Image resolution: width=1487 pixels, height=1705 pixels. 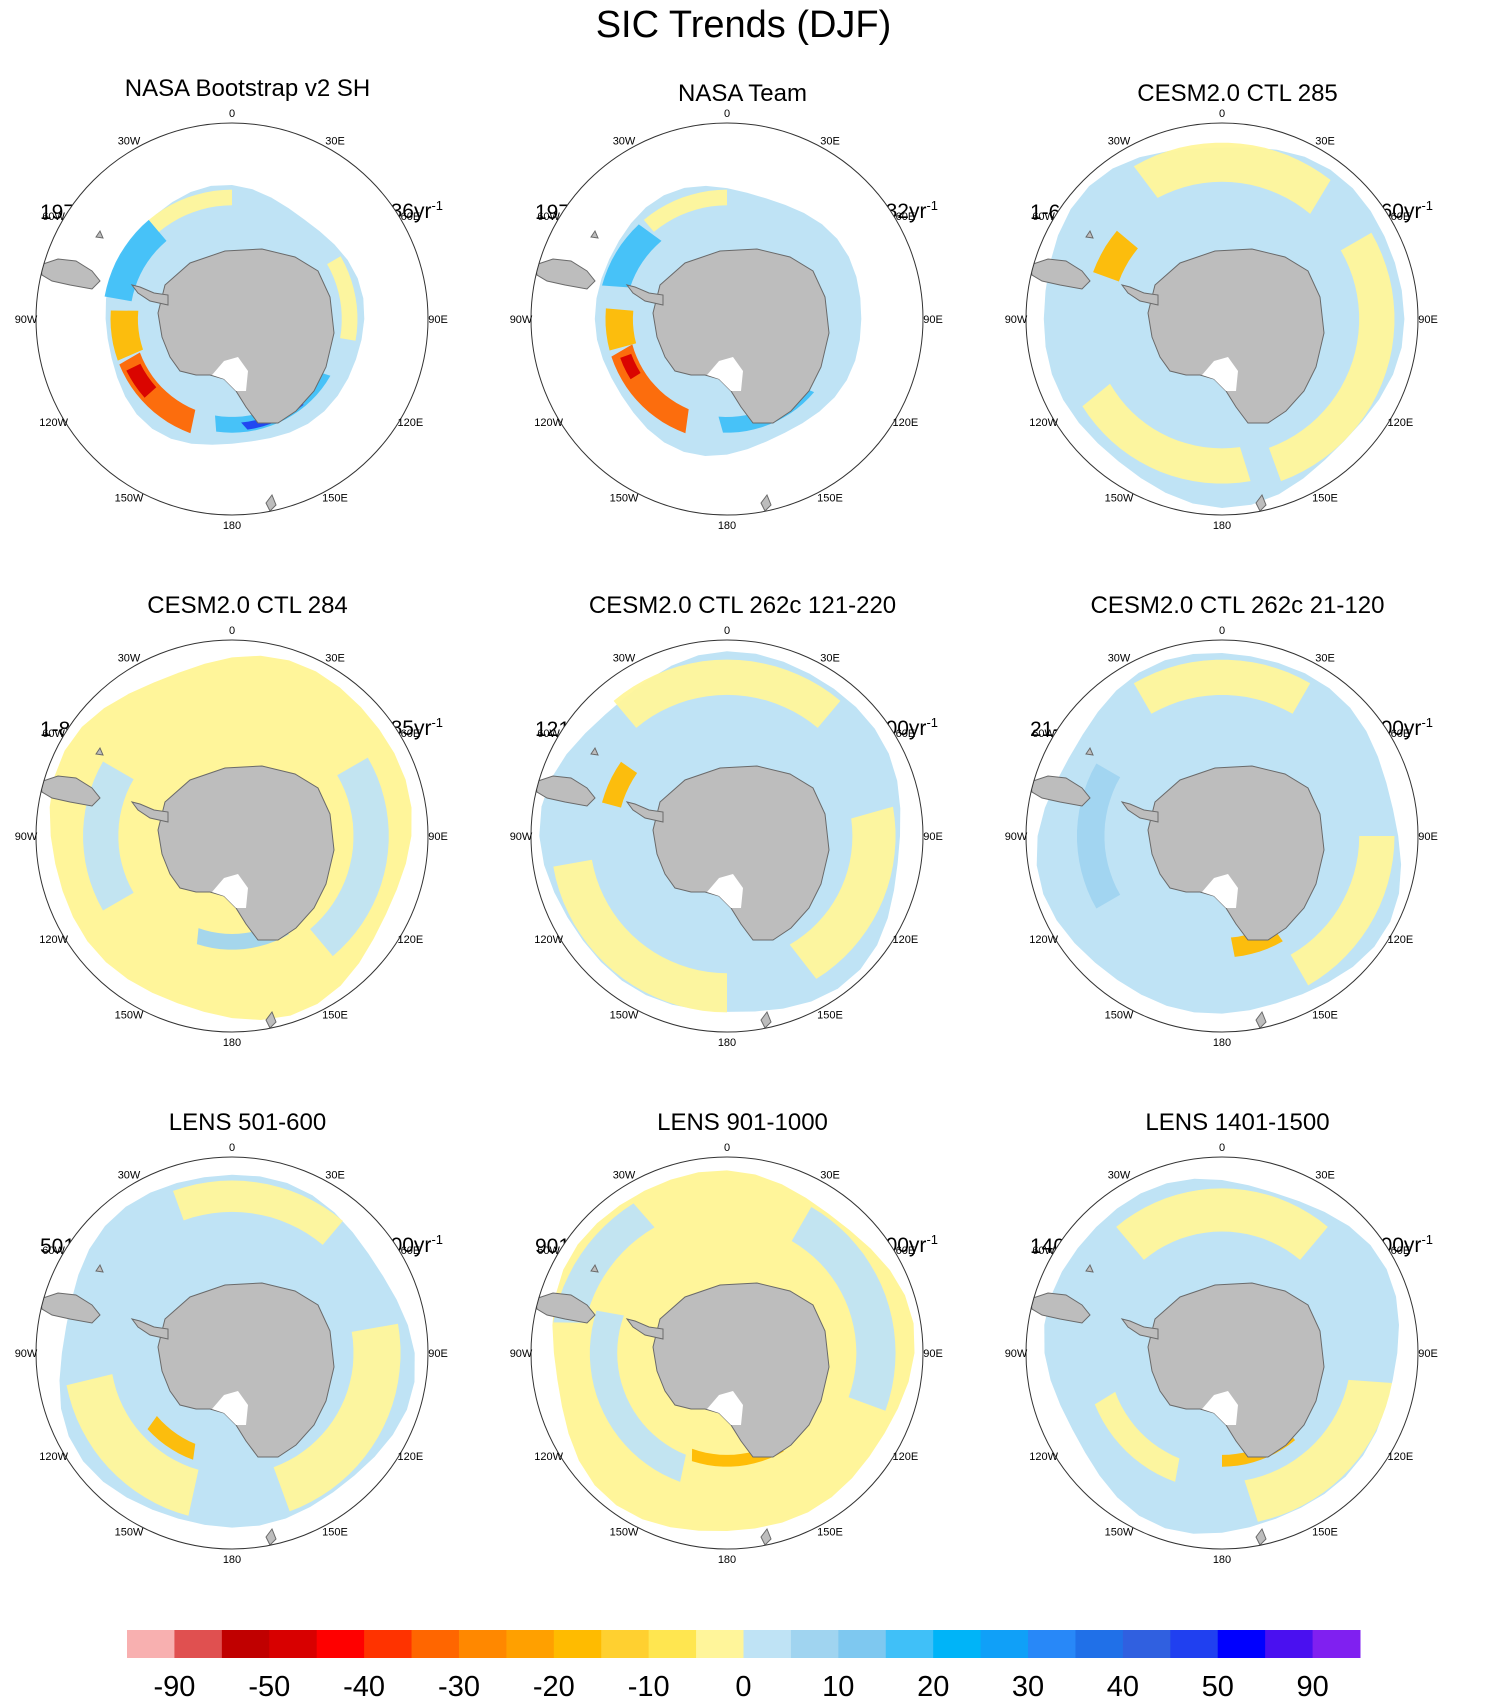 I want to click on panel-title: CESM2.0 CTL 262c 21-120, so click(x=1237, y=605).